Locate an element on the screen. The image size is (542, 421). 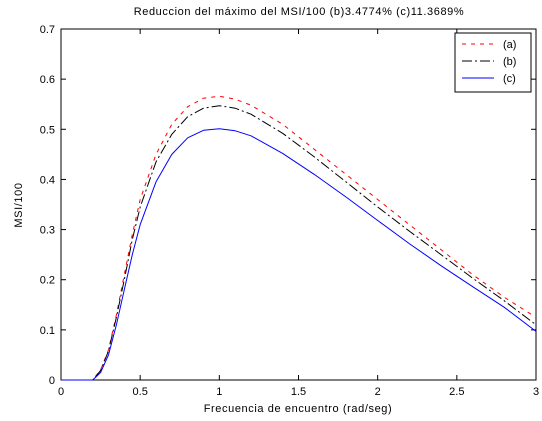
y-tick-label: 0.5 is located at coordinates (47, 130).